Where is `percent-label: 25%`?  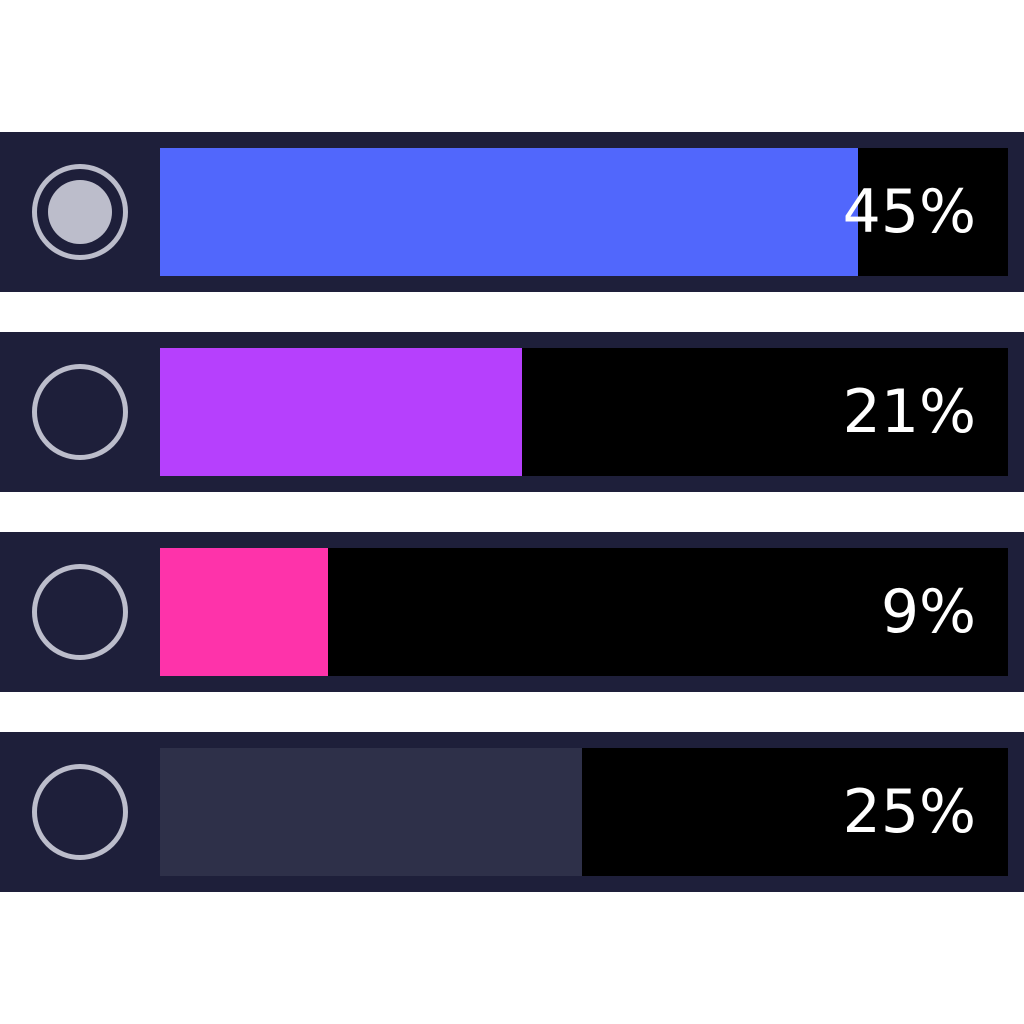 percent-label: 25% is located at coordinates (909, 812).